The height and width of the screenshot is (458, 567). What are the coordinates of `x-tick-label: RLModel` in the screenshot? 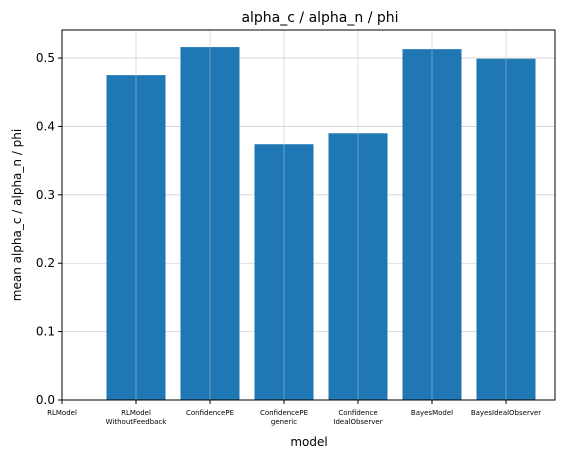 It's located at (62, 413).